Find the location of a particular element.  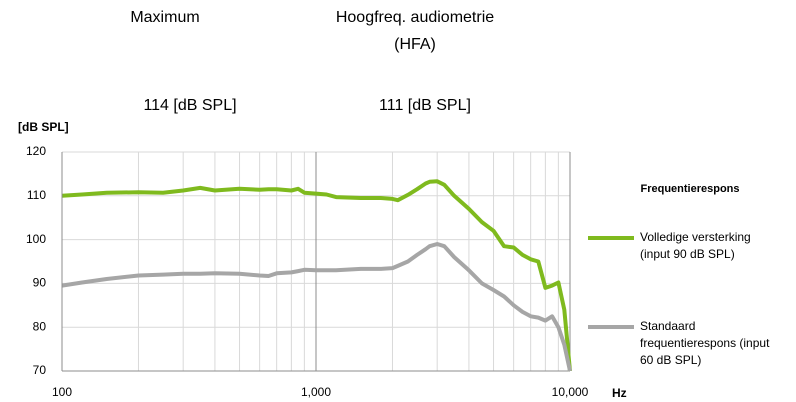

x-tick-label: 1,000 is located at coordinates (316, 392).